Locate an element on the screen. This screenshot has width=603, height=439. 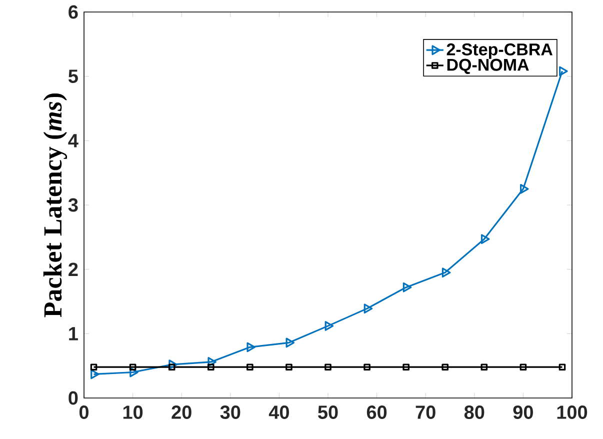
y-tick-label: 1 is located at coordinates (73, 333).